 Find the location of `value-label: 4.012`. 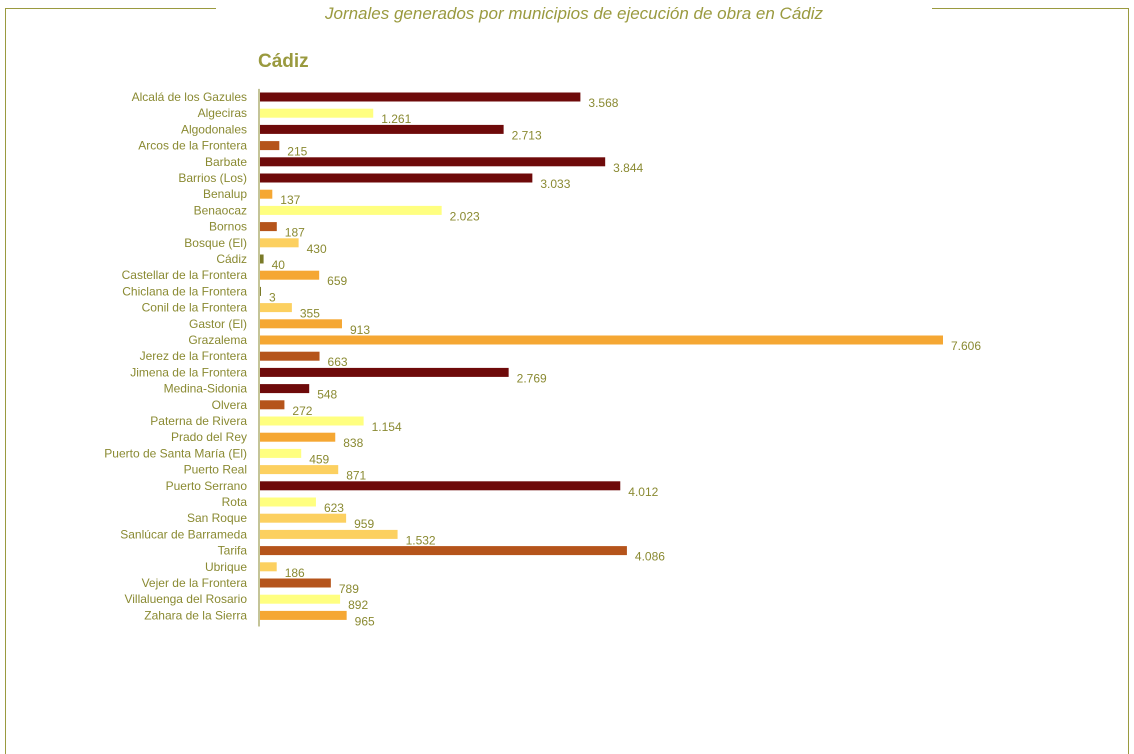

value-label: 4.012 is located at coordinates (643, 492).